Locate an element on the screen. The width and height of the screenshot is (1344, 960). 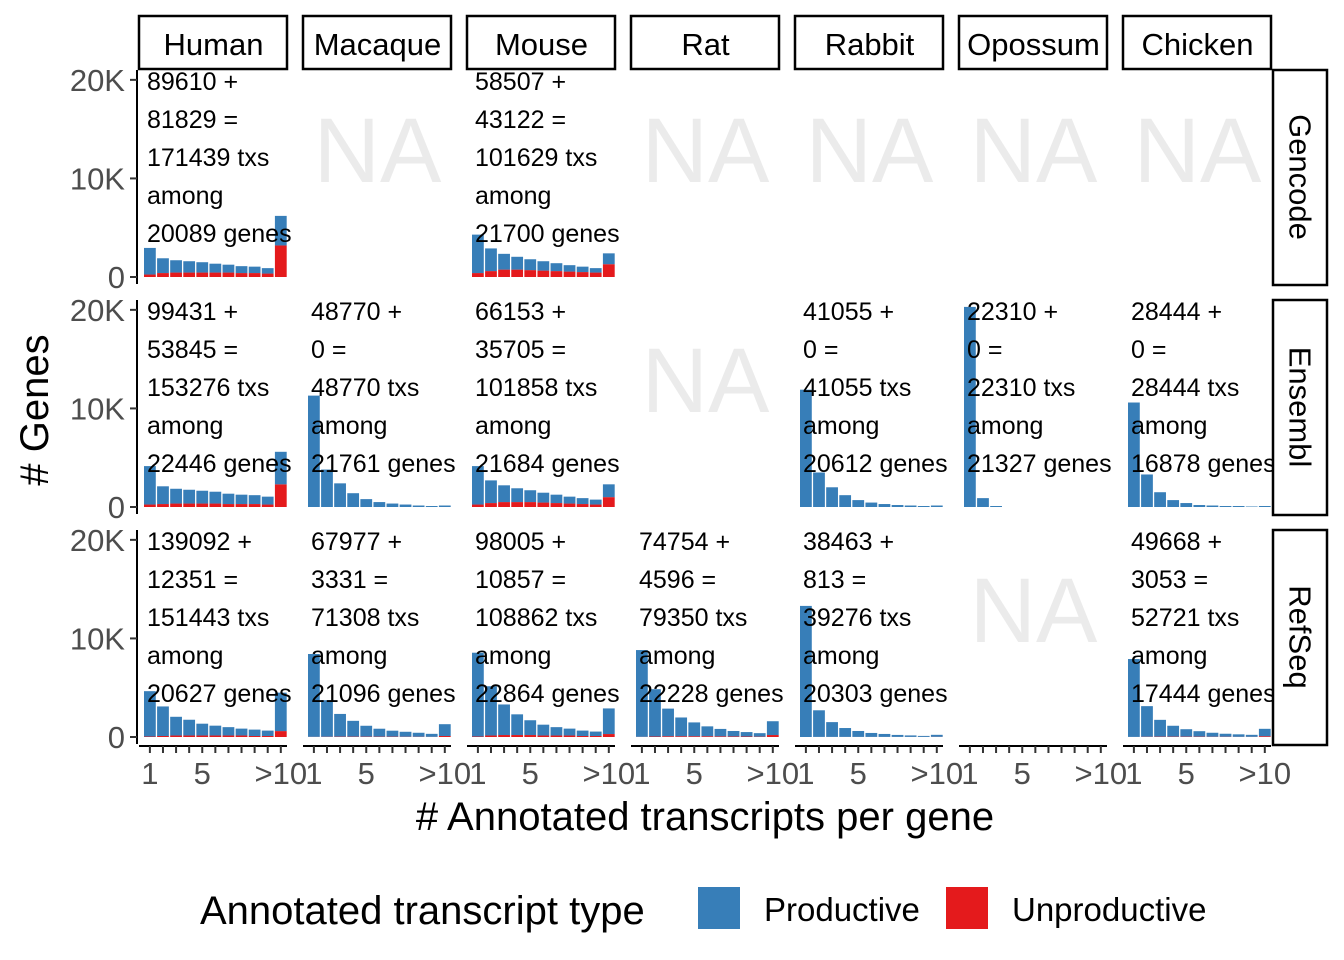
x-axis-opossum: 1 5 >10 is located at coordinates (1043, 768).